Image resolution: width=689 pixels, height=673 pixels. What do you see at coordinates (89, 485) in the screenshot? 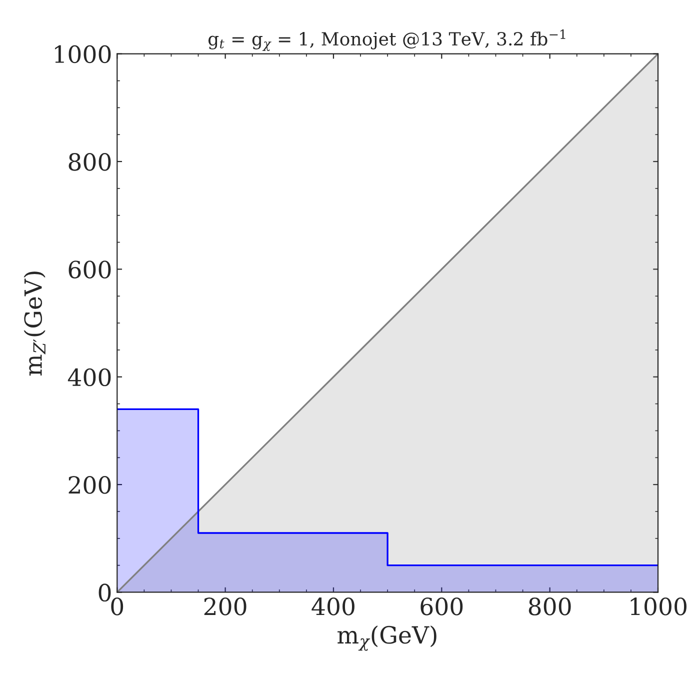
I see `y-tick-label: 200` at bounding box center [89, 485].